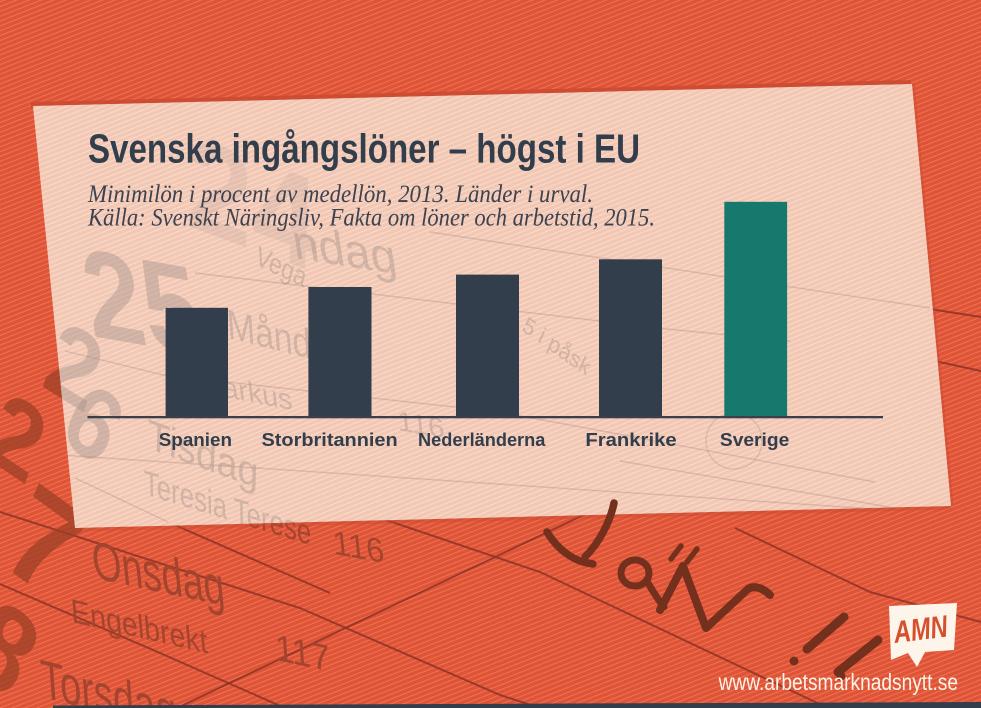 The image size is (981, 708). Describe the element at coordinates (838, 682) in the screenshot. I see `svg-text: www.arbetsmarknadsnytt.se` at that location.